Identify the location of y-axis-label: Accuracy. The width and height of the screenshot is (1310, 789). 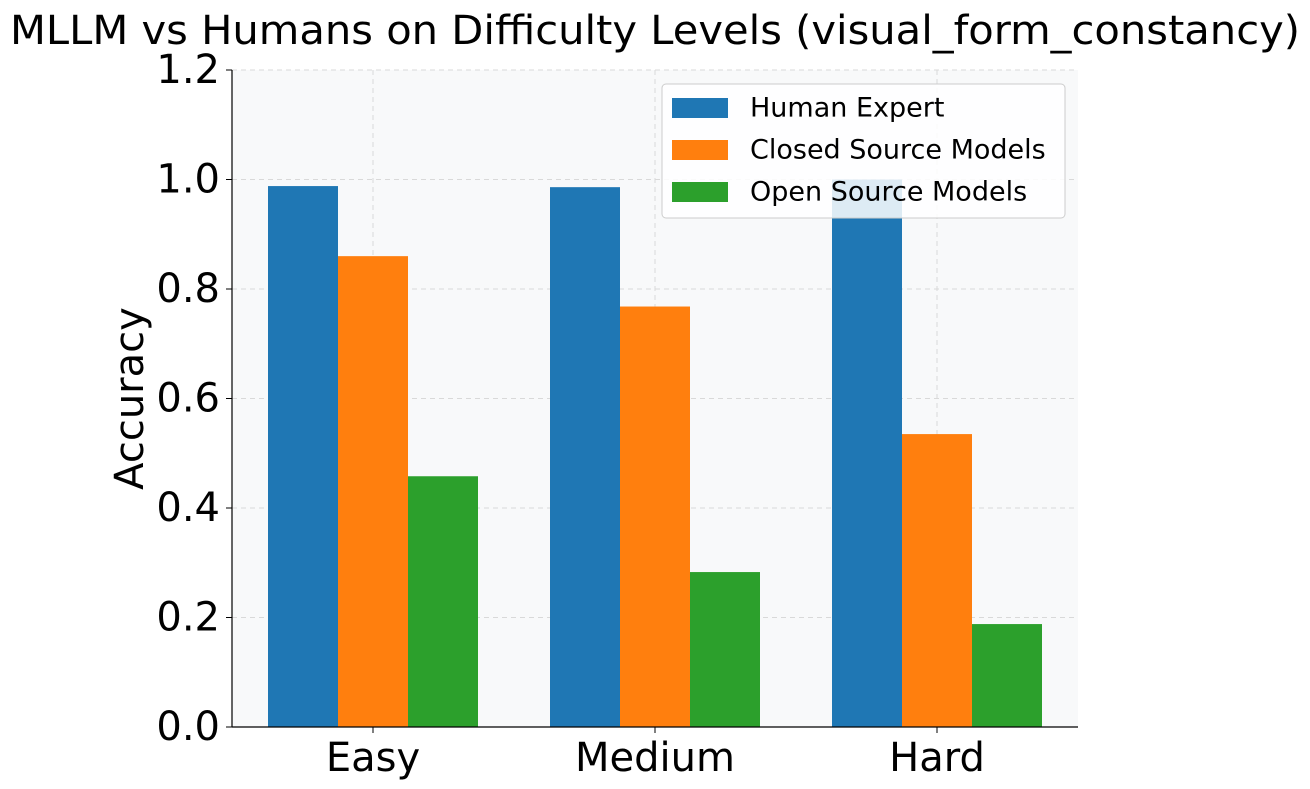
(130, 398).